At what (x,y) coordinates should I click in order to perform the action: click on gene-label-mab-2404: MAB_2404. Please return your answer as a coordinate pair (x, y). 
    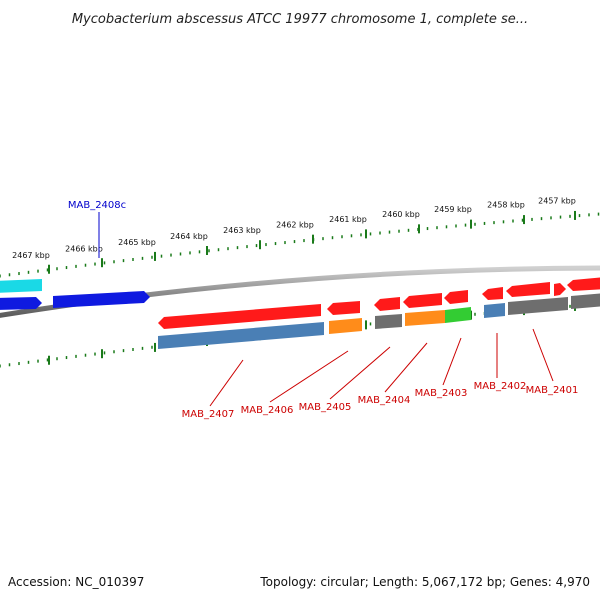
    Looking at the image, I should click on (384, 400).